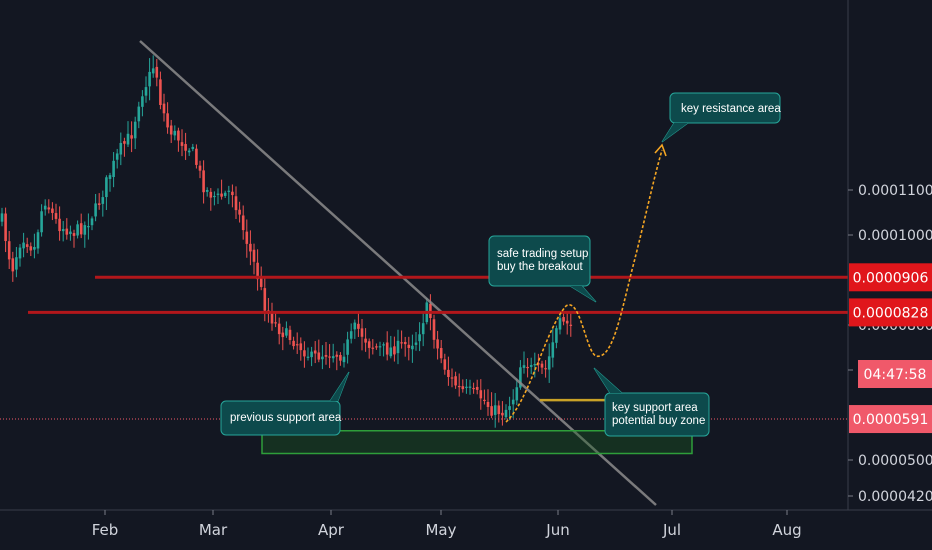 This screenshot has height=550, width=932. I want to click on callout-text-line: key support area, so click(655, 408).